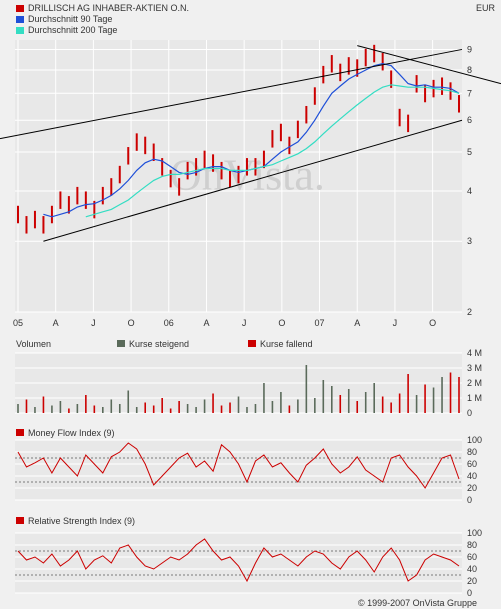 Image resolution: width=501 pixels, height=609 pixels. I want to click on mfi-y-tick-label: 0, so click(469, 500).